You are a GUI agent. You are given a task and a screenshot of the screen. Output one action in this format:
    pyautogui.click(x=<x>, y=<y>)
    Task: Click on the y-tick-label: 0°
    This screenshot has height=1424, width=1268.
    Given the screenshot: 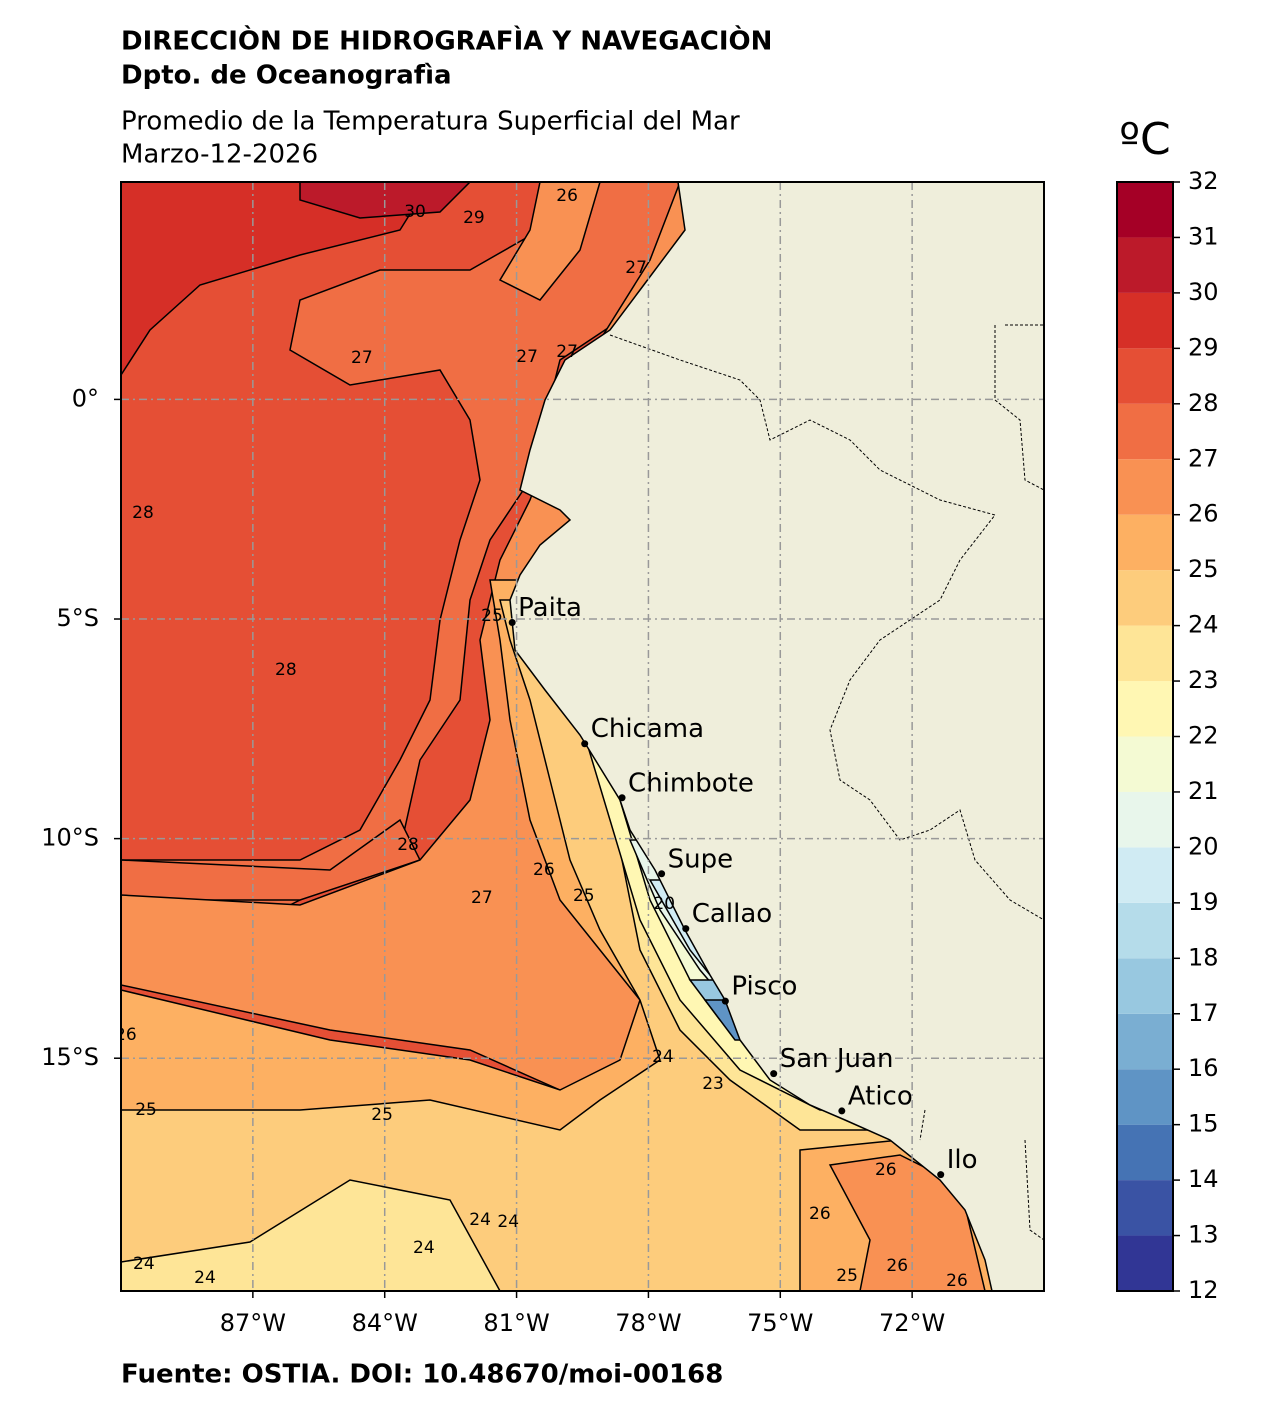 What is the action you would take?
    pyautogui.click(x=85, y=398)
    